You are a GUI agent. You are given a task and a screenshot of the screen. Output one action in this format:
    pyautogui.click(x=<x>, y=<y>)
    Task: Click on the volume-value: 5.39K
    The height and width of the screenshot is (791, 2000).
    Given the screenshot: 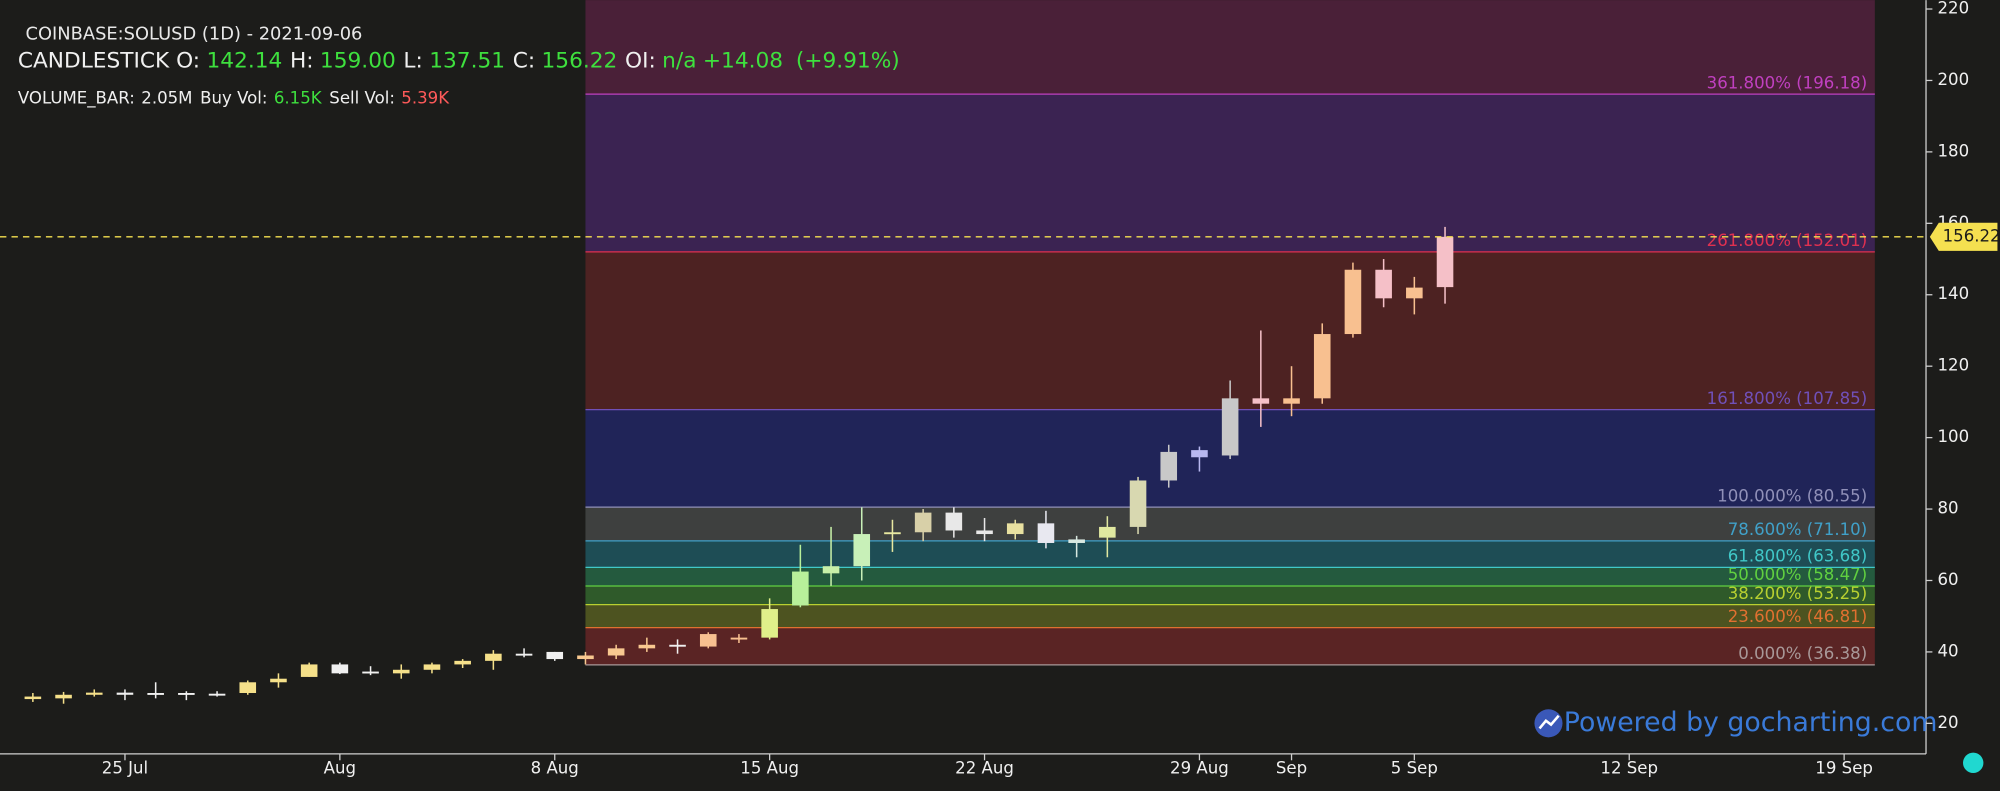 What is the action you would take?
    pyautogui.click(x=425, y=97)
    